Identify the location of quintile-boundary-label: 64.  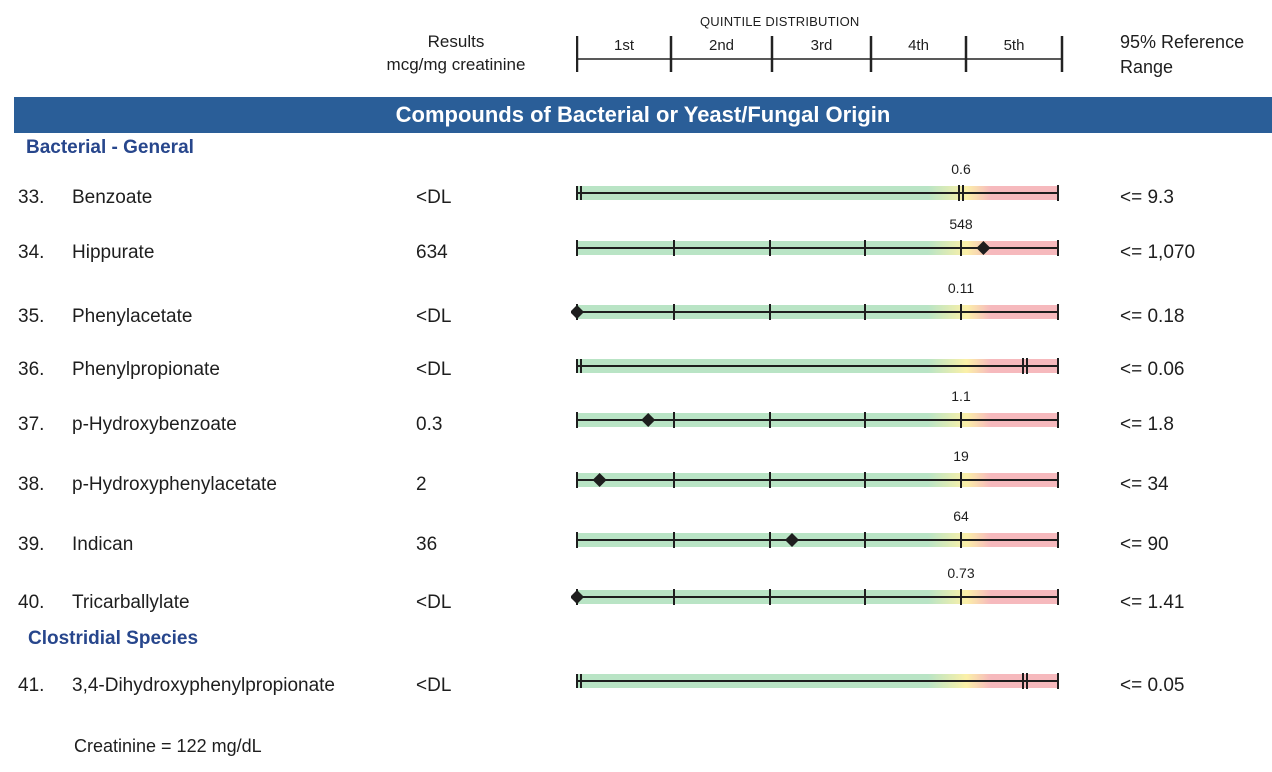
(961, 516).